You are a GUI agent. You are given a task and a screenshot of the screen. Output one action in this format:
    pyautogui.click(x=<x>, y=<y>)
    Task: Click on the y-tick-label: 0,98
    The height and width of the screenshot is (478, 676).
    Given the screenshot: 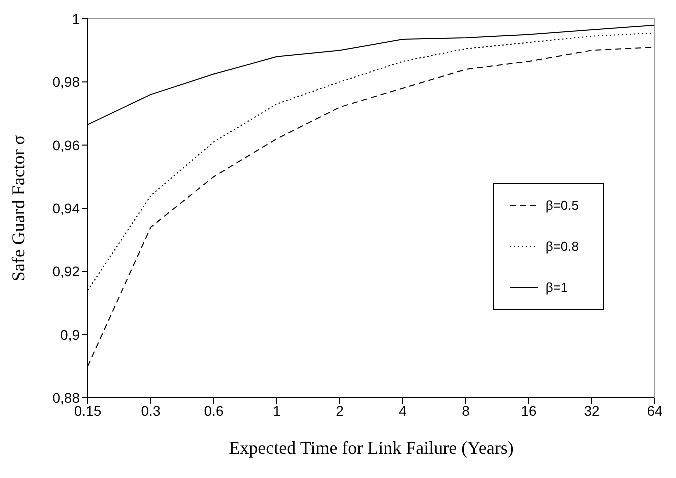 What is the action you would take?
    pyautogui.click(x=66, y=82)
    